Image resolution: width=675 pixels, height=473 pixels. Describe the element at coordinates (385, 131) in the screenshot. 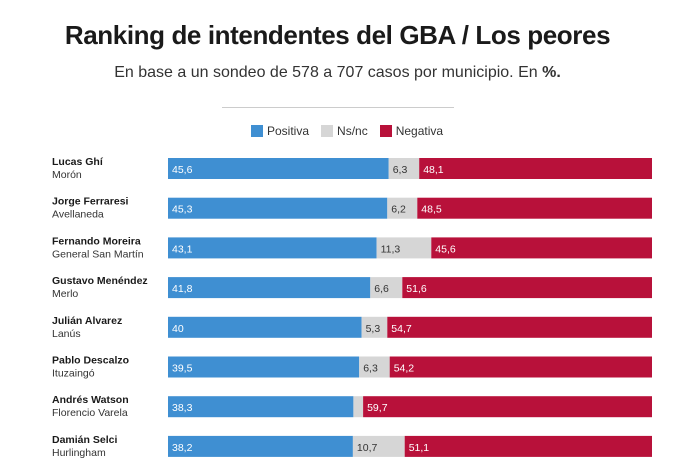

I see `legend-swatch-negativa` at that location.